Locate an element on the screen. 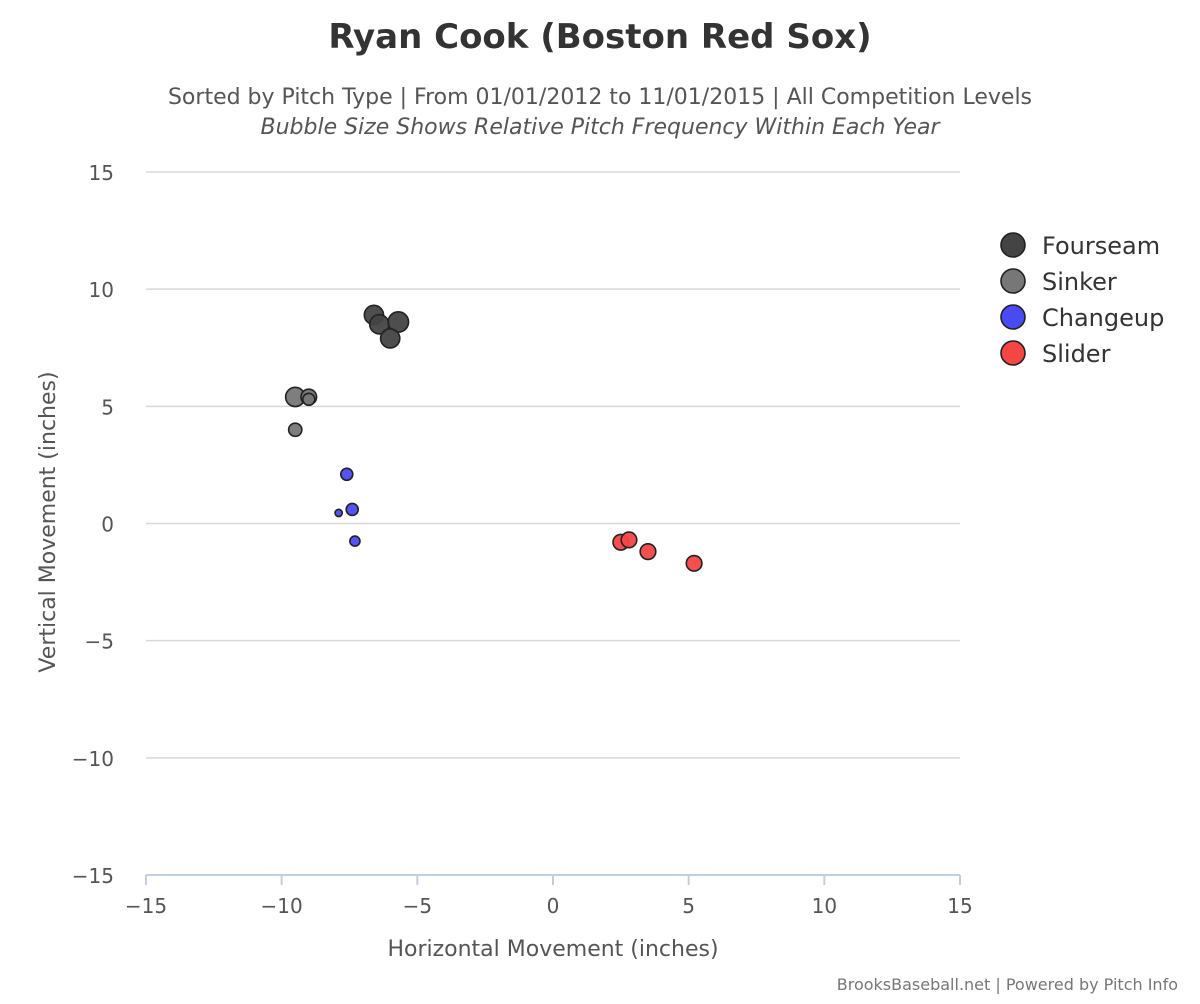  y-tick-label: −5 is located at coordinates (99, 642).